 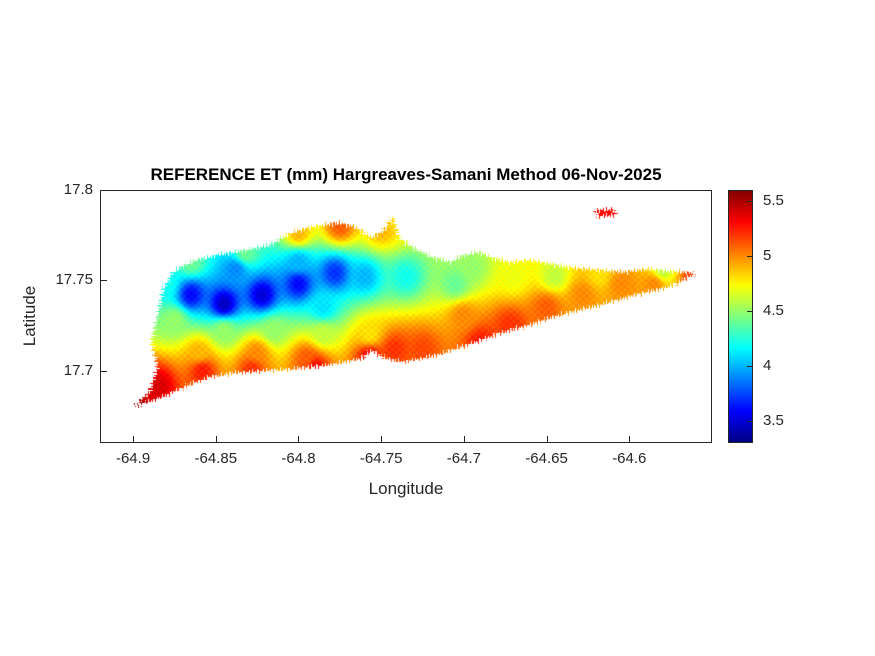 I want to click on y-tick-label: 17.8, so click(x=78, y=189).